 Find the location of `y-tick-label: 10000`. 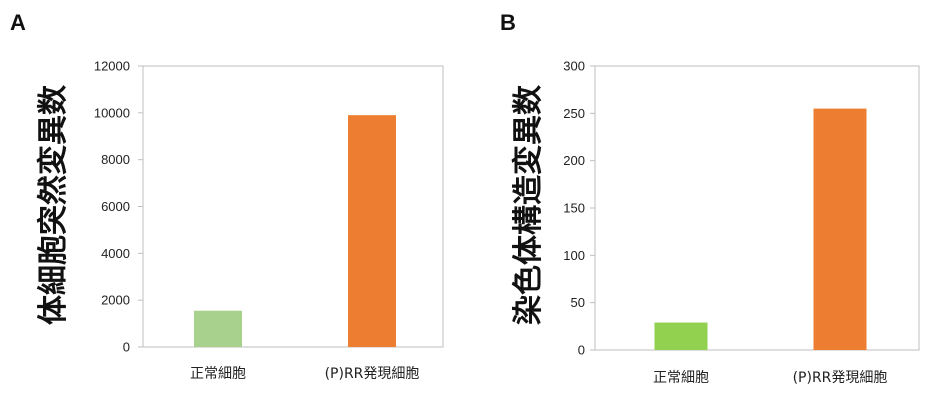

y-tick-label: 10000 is located at coordinates (112, 112).